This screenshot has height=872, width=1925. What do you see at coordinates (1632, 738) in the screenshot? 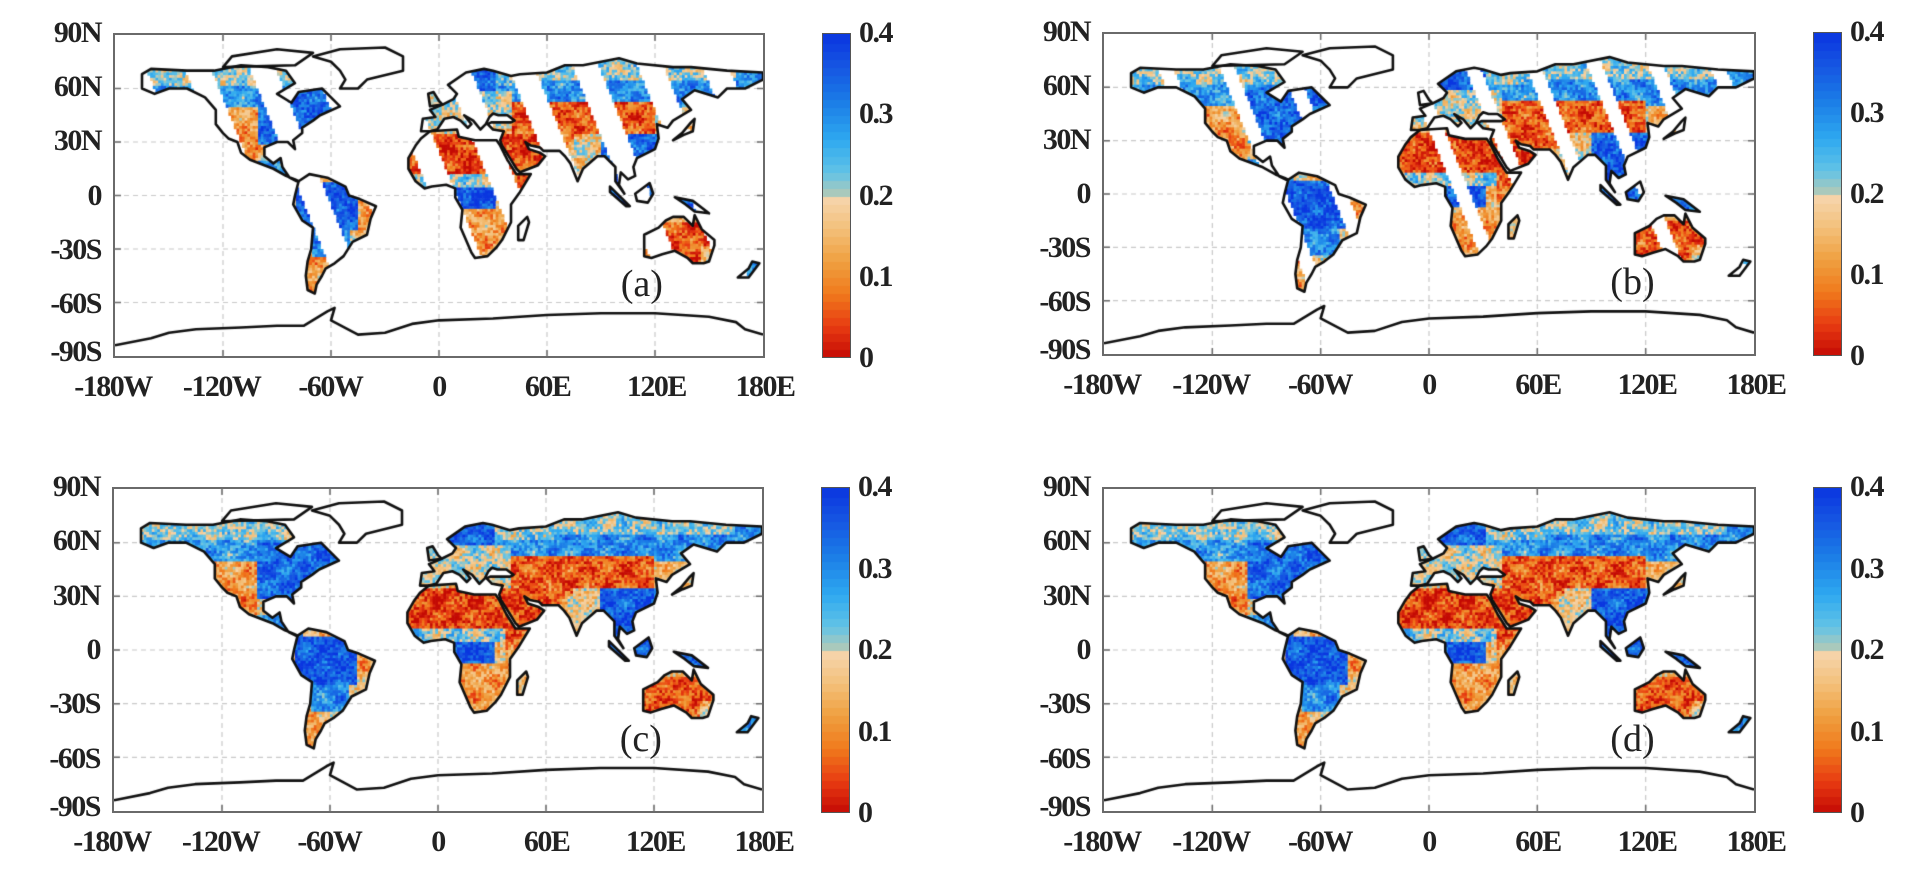
I see `panel-label: (d)` at bounding box center [1632, 738].